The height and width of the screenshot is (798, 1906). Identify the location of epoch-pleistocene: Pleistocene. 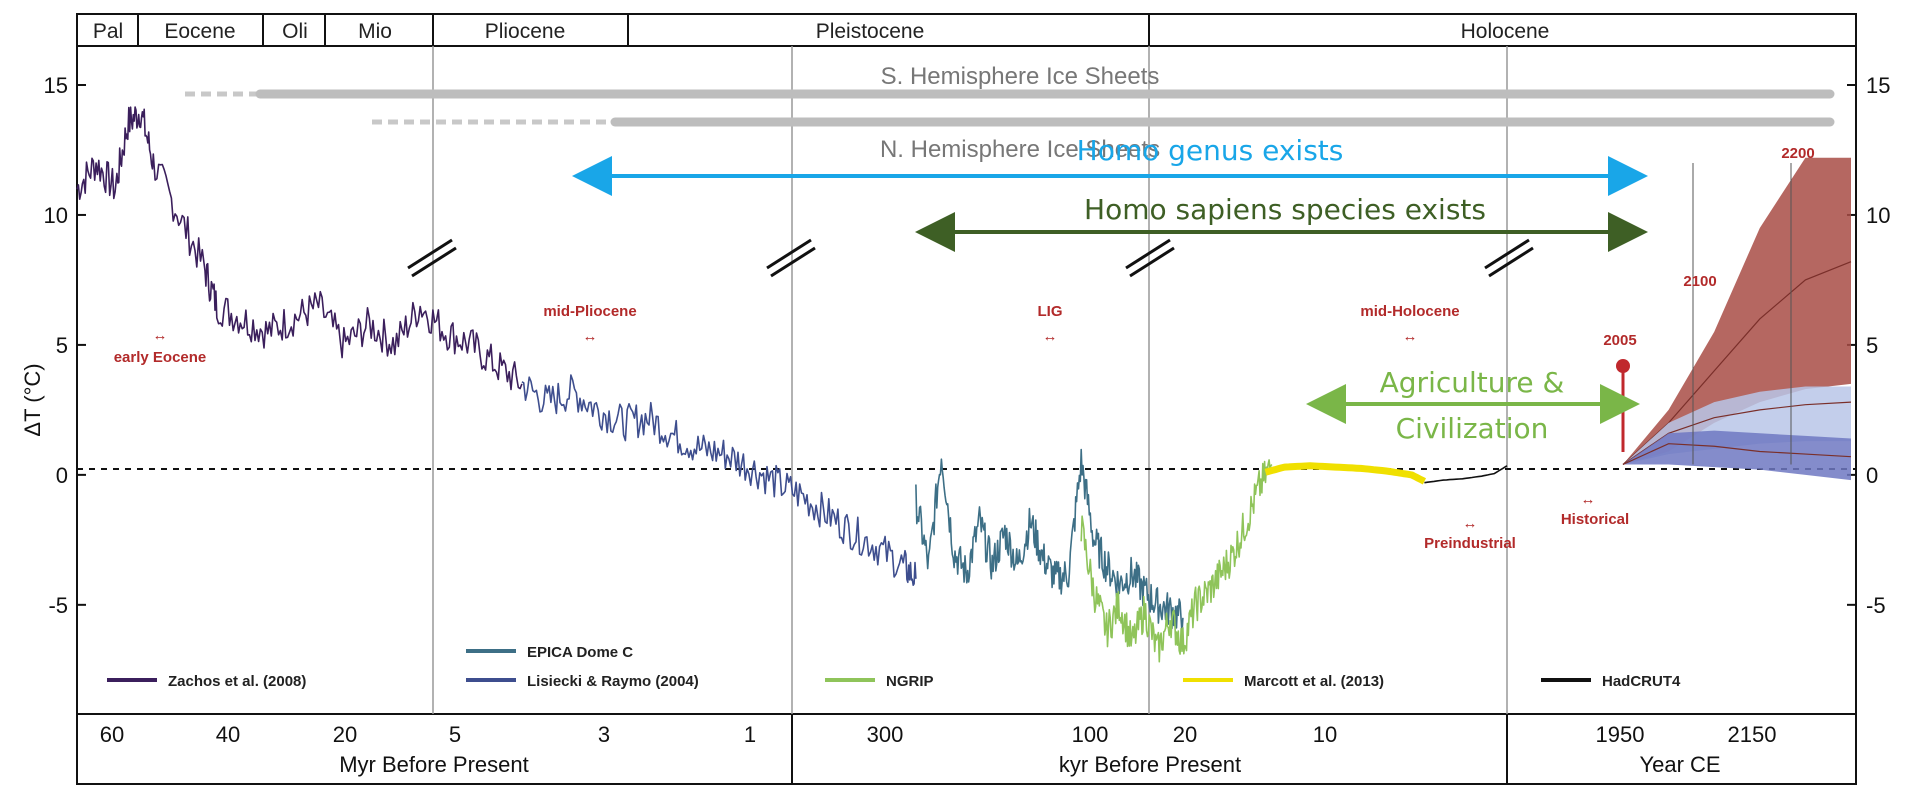
(870, 31).